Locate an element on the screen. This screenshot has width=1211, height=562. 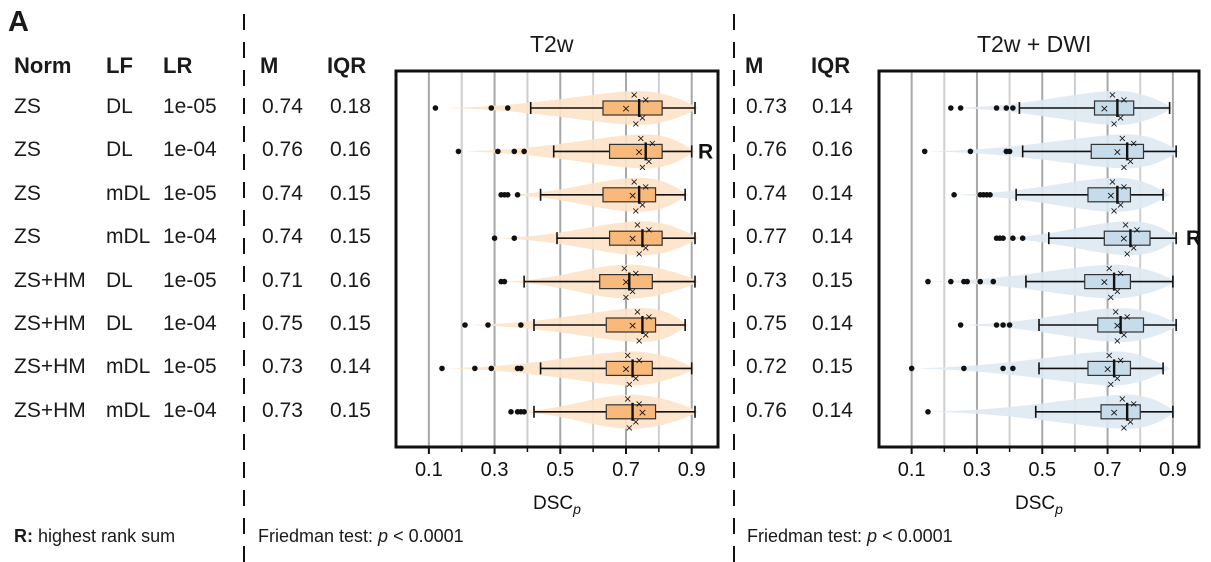
x-tick-label: 0.7 is located at coordinates (1108, 470).